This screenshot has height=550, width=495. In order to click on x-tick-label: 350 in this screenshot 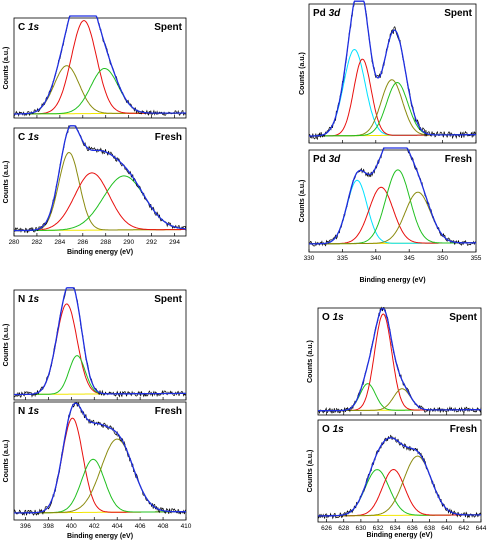, I will do `click(442, 258)`.